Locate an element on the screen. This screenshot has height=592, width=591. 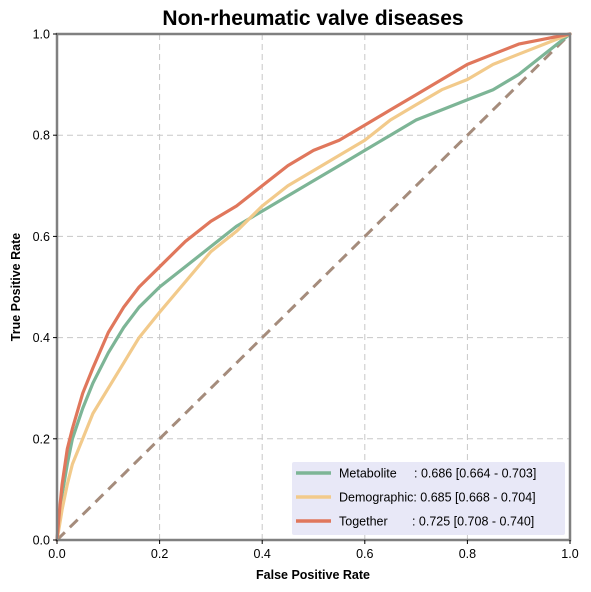
legend-label-together: Together : 0.725 [0.708 - 0.740] is located at coordinates (436, 522).